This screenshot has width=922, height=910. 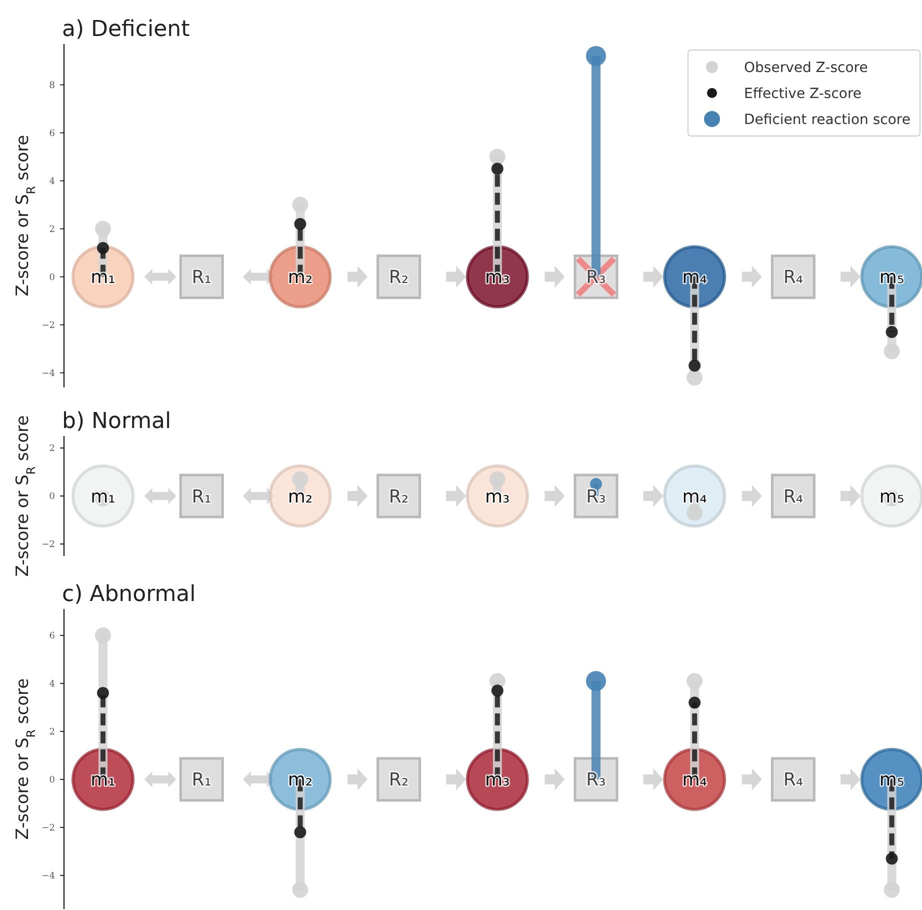 I want to click on chart-title: a) Deficient, so click(x=126, y=29).